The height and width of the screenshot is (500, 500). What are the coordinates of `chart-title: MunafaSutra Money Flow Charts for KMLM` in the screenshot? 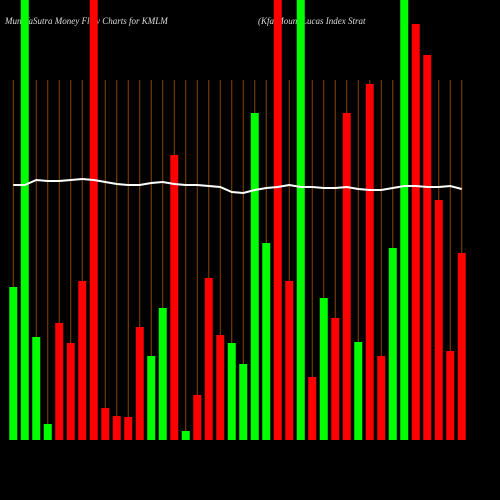 It's located at (86, 21).